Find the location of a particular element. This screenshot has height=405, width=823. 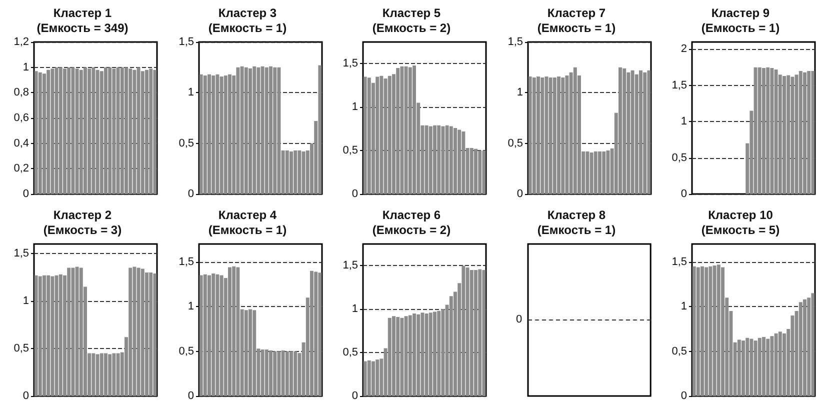

chart-title: Кластер 4 is located at coordinates (247, 215).